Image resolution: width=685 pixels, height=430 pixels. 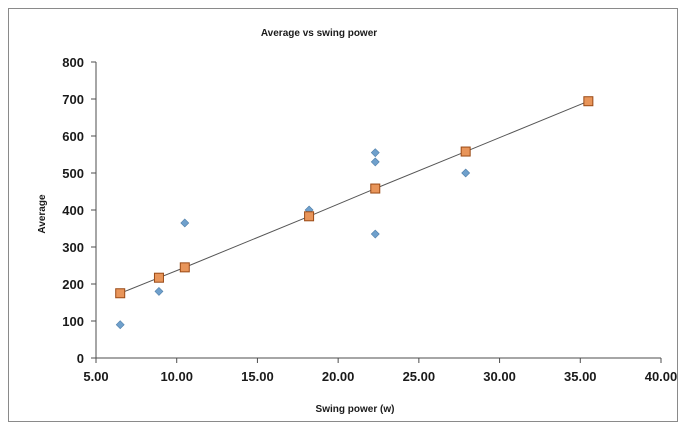 I want to click on x-tick-label: 40.00, so click(x=661, y=376).